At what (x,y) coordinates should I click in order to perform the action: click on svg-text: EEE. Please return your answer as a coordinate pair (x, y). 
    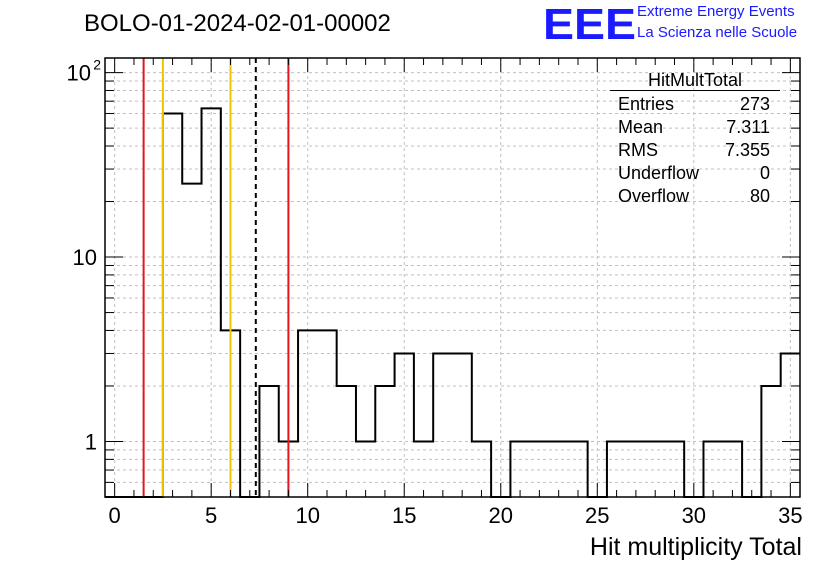
    Looking at the image, I should click on (589, 23).